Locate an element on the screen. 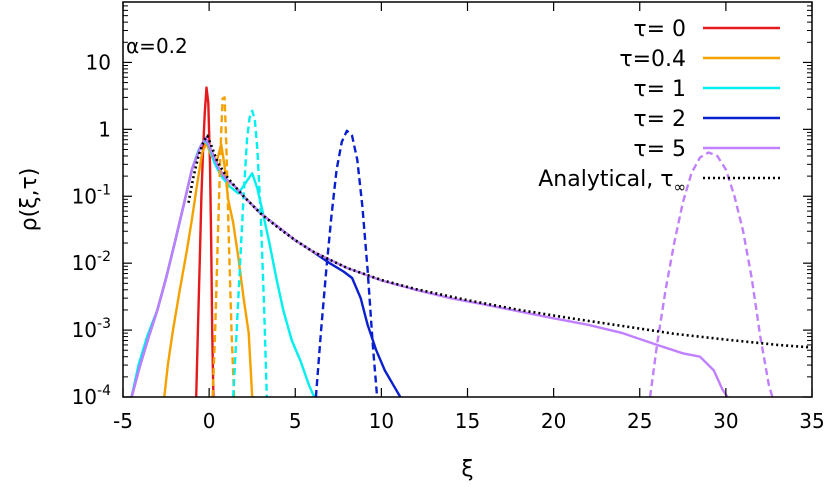  x-axis-title: ξ is located at coordinates (467, 469).